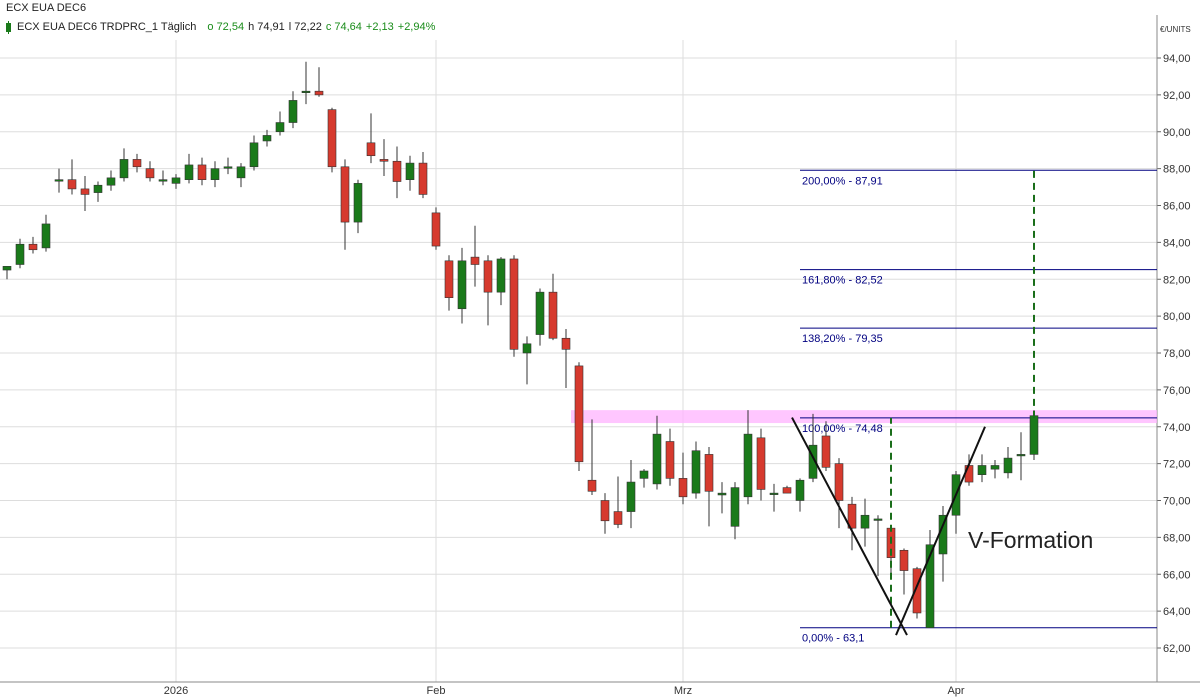 Image resolution: width=1200 pixels, height=700 pixels. I want to click on y-tick-label: 62,00, so click(1177, 649).